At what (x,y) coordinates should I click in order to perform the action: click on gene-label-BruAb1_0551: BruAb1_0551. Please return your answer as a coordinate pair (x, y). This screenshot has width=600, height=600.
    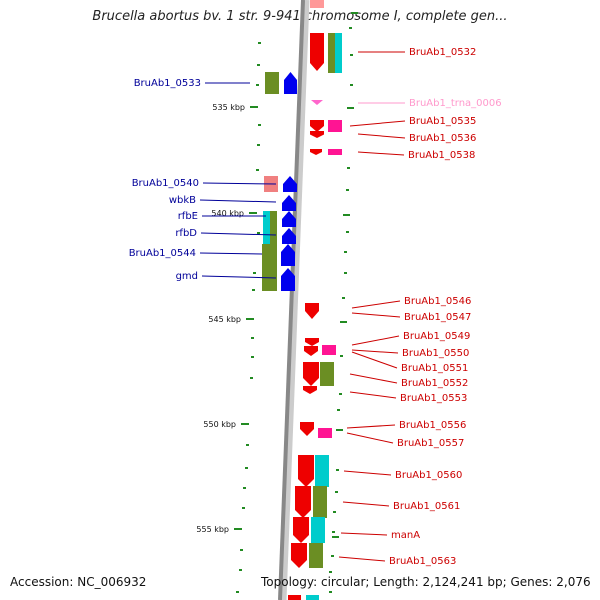
    Looking at the image, I should click on (434, 368).